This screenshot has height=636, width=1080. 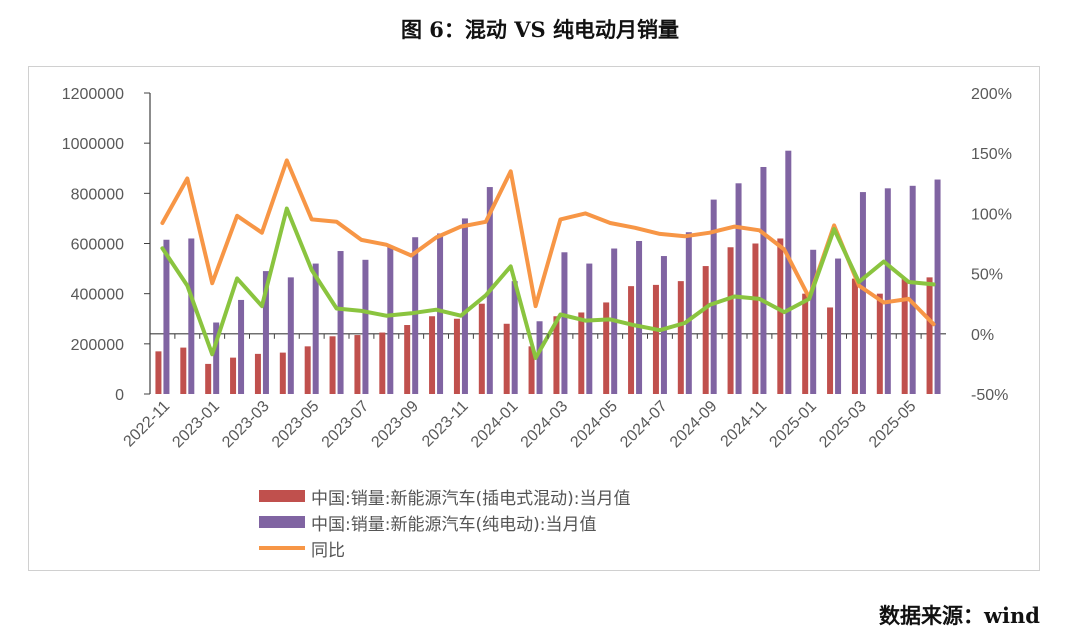 I want to click on legend-label-phev: 中国:销量:新能源汽车(插电式混动):当月值, so click(x=471, y=498).